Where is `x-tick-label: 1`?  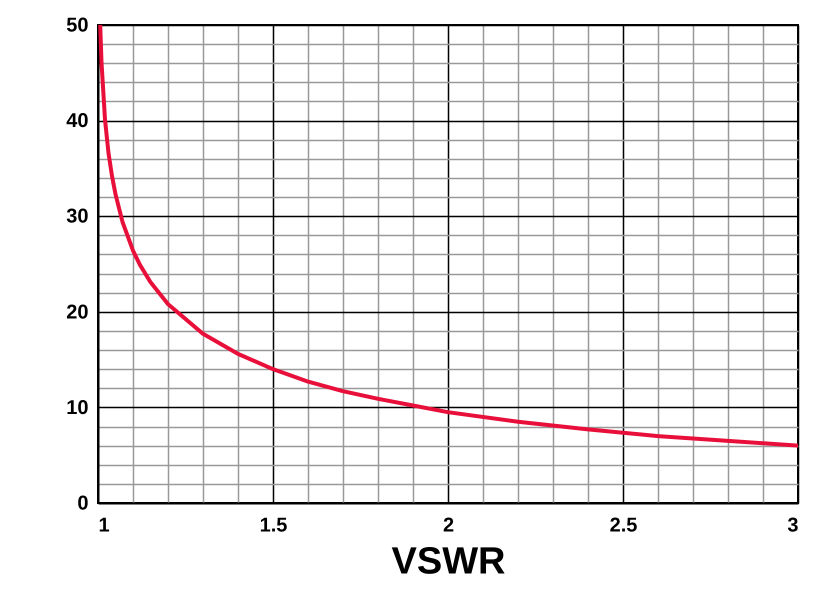 x-tick-label: 1 is located at coordinates (104, 525).